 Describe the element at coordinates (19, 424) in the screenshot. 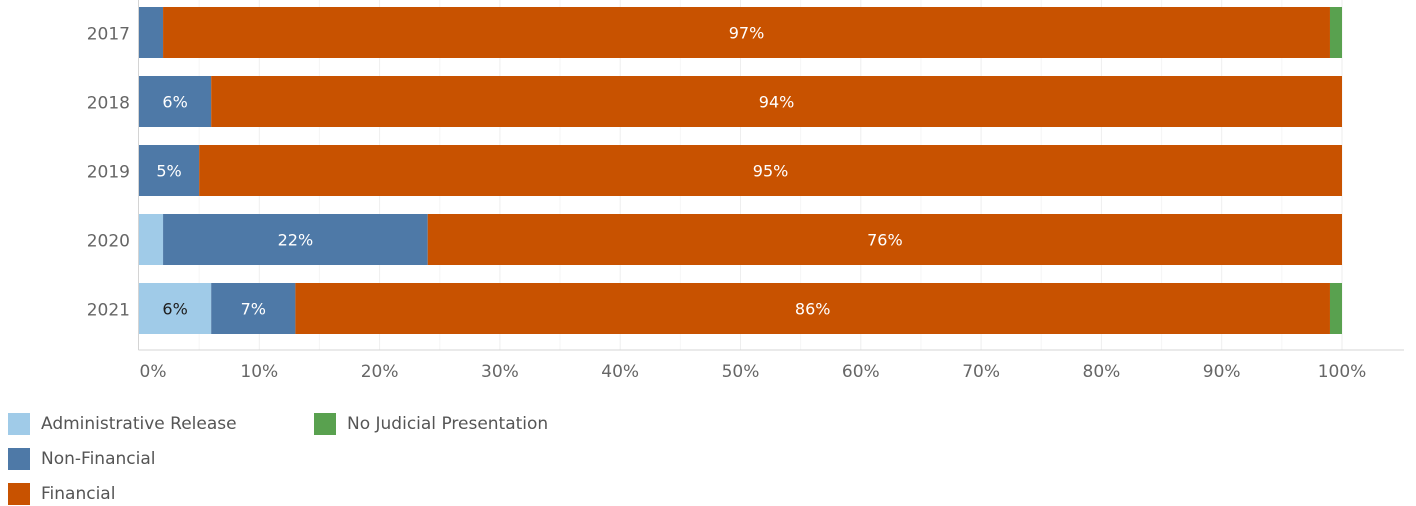

I see `legend-swatch-administrative-release` at that location.